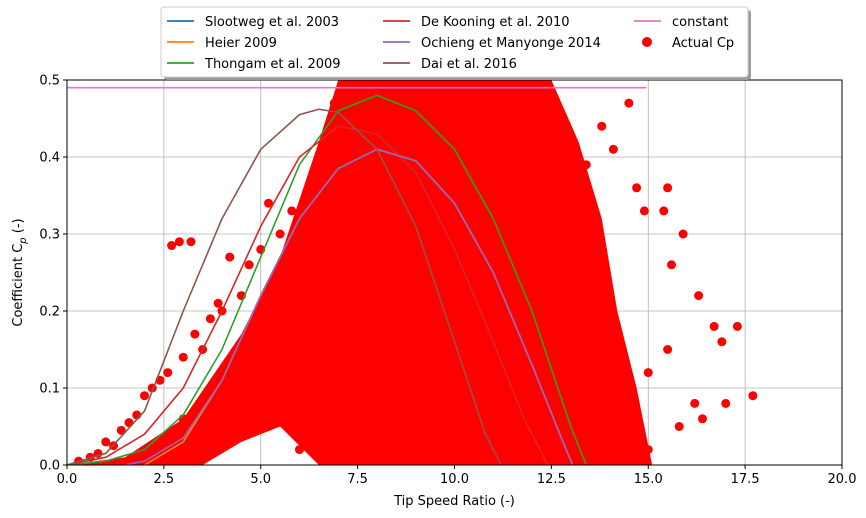 The width and height of the screenshot is (866, 518). Describe the element at coordinates (454, 479) in the screenshot. I see `x-tick-label: 10.0` at that location.